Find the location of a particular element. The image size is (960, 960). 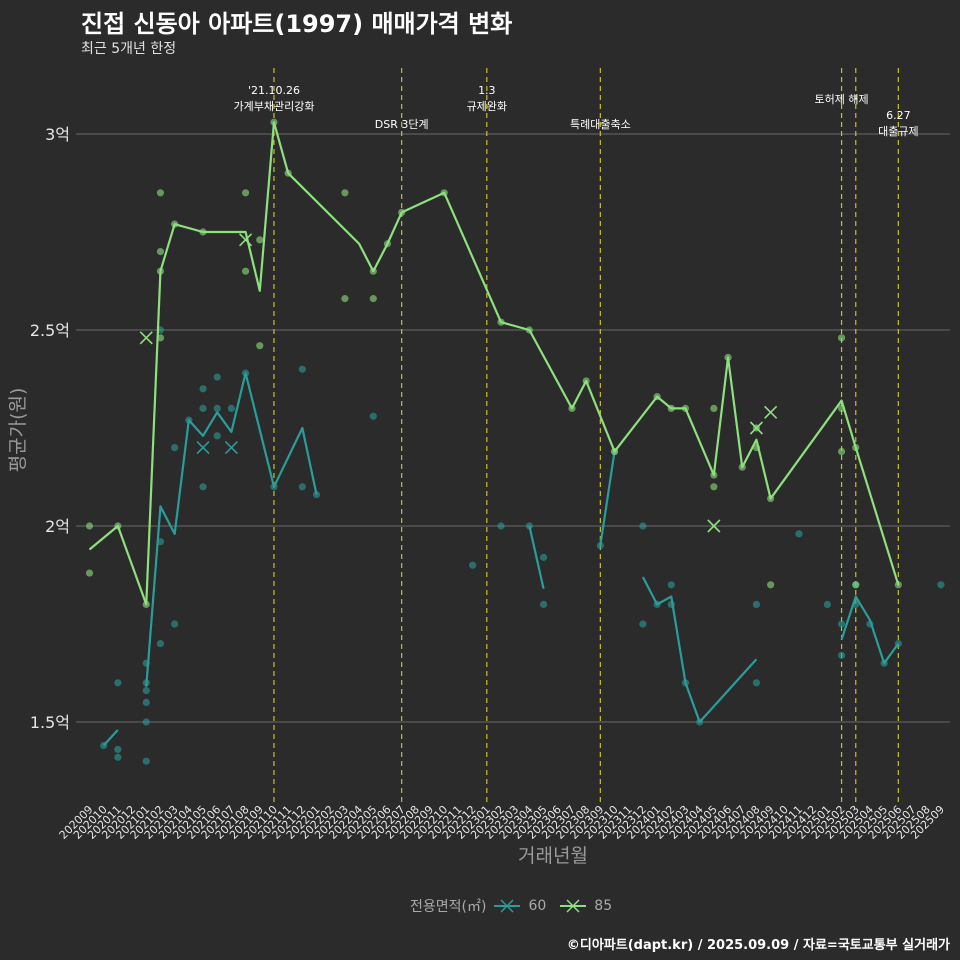

chart-subtitle: 최근 5개년 한정 is located at coordinates (129, 49).